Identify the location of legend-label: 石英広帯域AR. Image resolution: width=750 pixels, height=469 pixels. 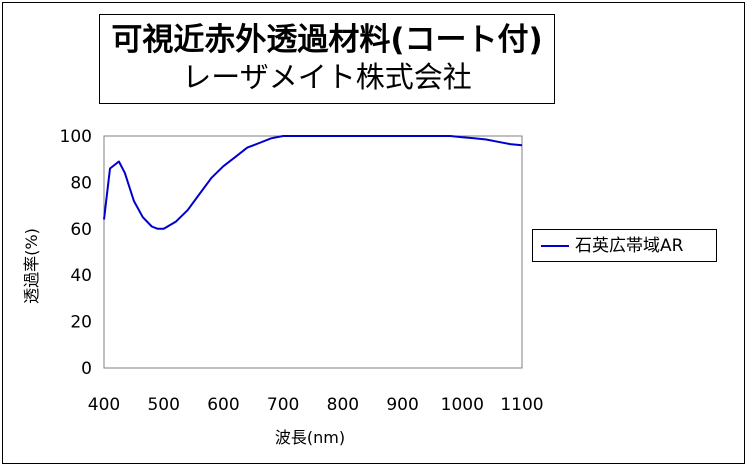
(629, 246).